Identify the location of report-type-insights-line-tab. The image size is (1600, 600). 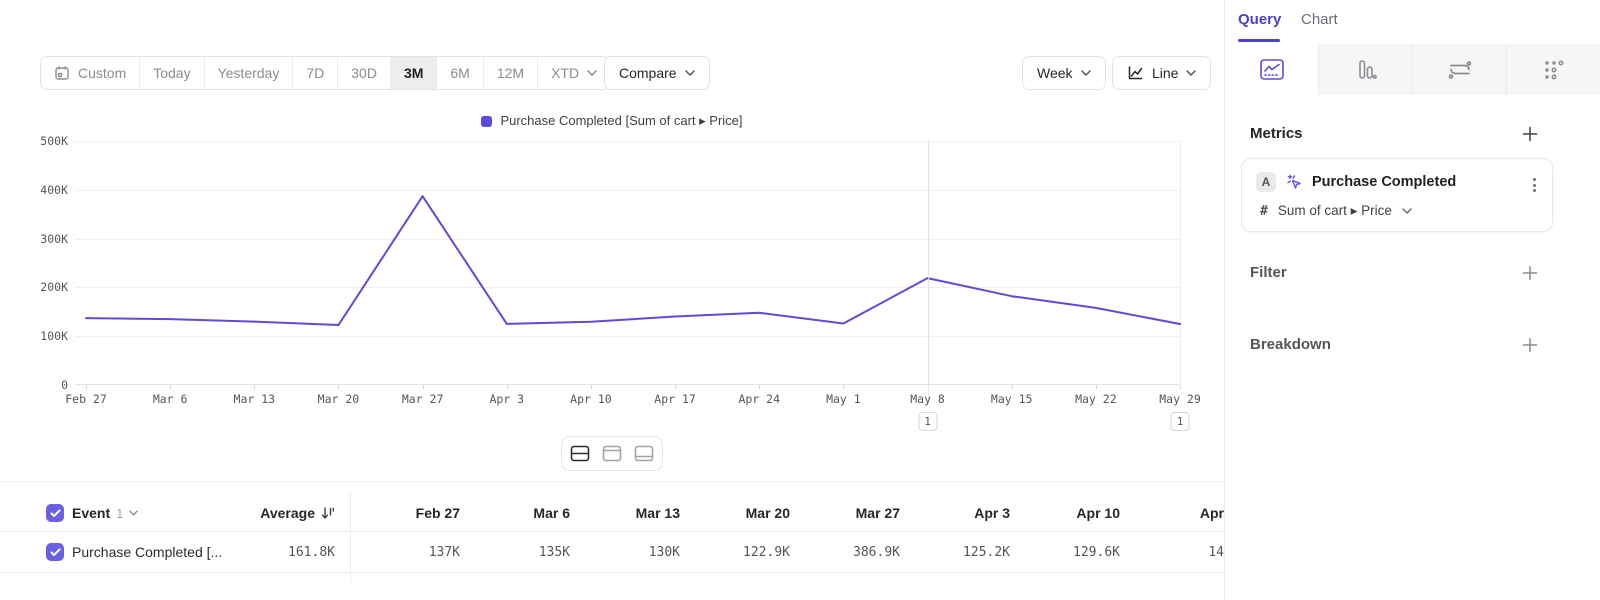
(1272, 69).